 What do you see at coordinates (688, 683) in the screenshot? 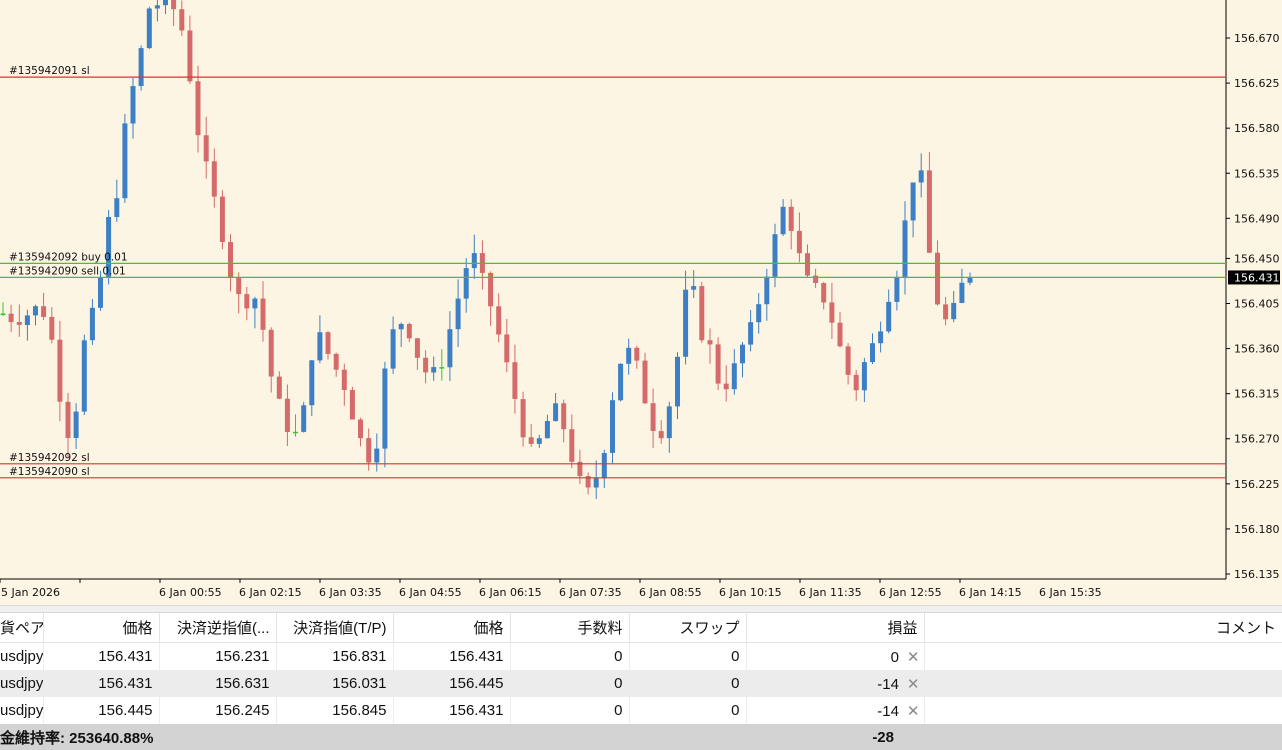
I see `cell-swap: 0` at bounding box center [688, 683].